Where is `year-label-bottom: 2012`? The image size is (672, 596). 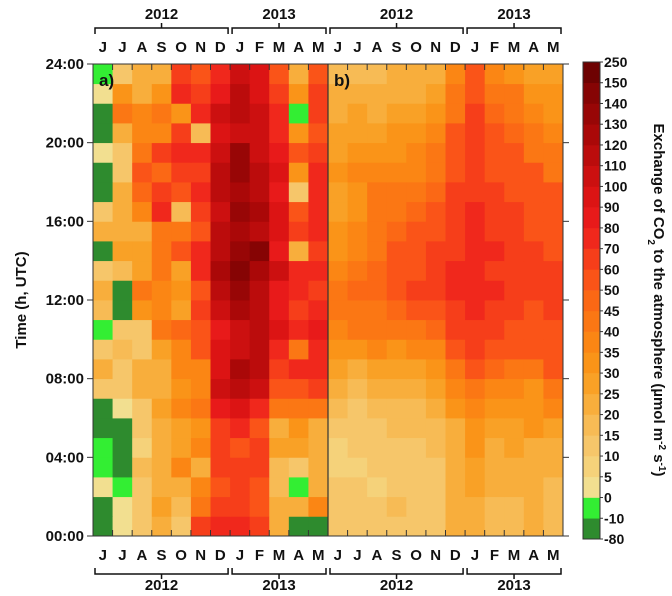
year-label-bottom: 2012 is located at coordinates (396, 584).